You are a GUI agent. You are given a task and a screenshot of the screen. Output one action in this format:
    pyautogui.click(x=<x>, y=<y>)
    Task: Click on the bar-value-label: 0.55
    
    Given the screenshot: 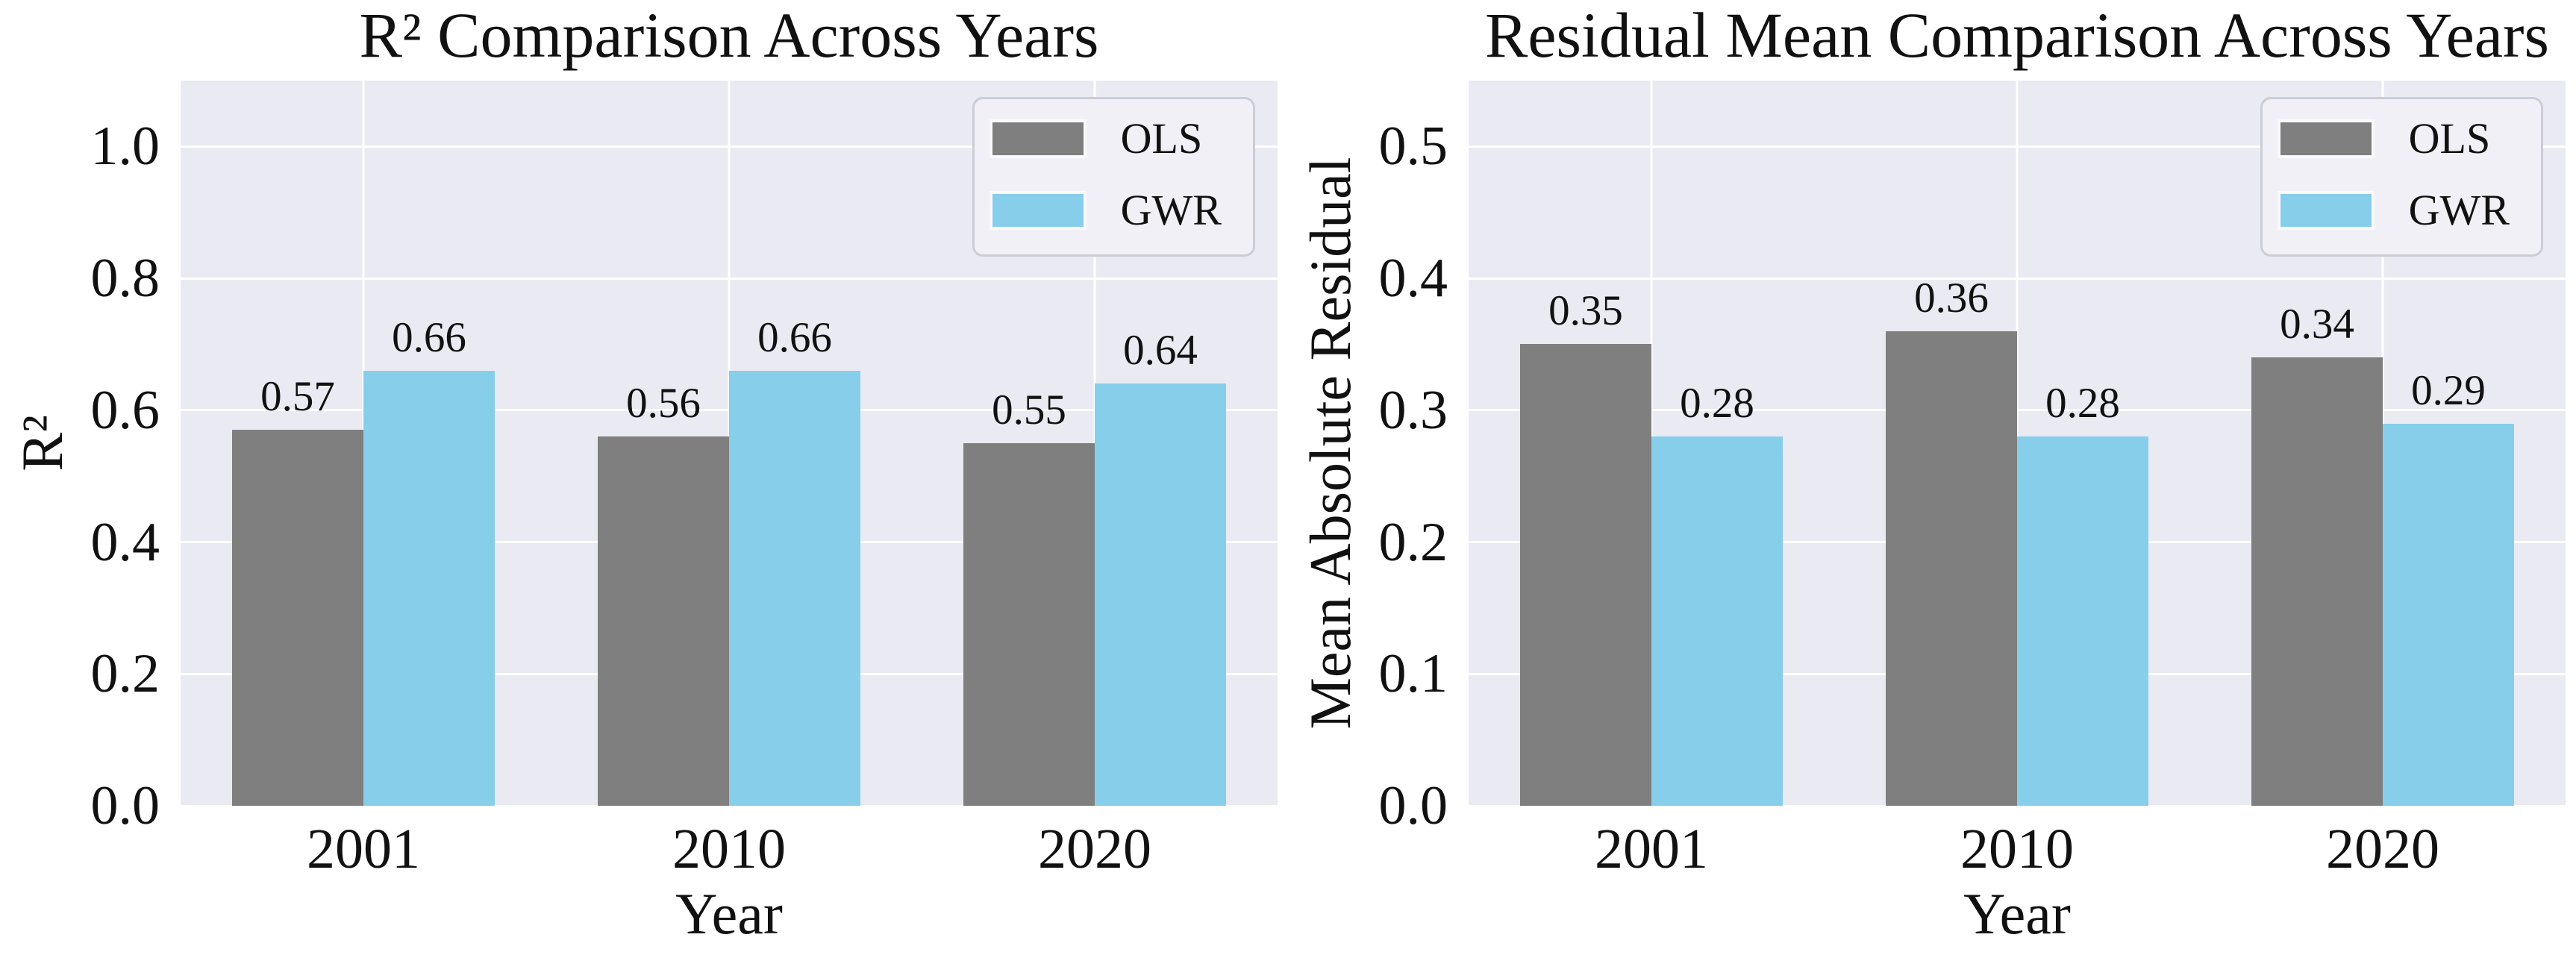 What is the action you would take?
    pyautogui.click(x=1029, y=410)
    